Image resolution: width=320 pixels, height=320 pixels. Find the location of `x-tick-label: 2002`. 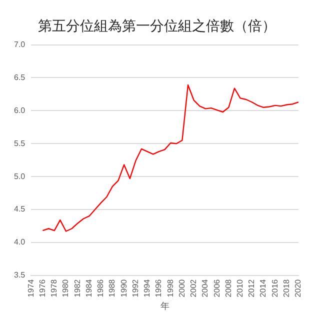

x-tick-label: 2002 is located at coordinates (193, 288).